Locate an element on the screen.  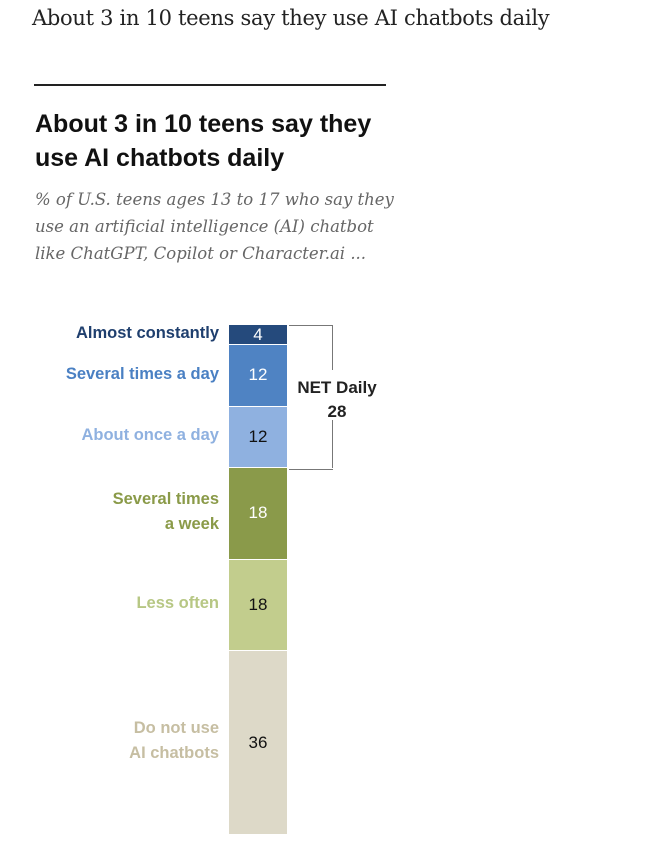
bar-segment: 4 is located at coordinates (258, 335).